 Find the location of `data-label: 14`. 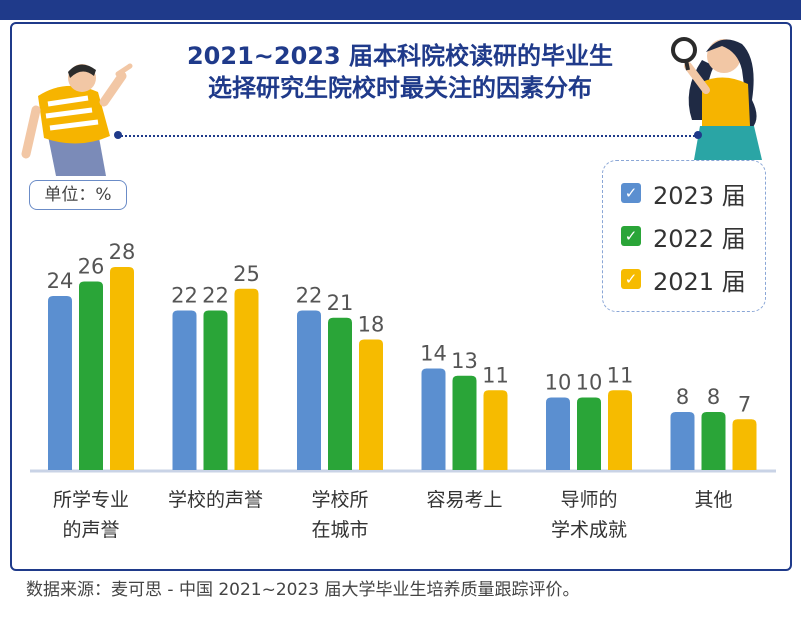

data-label: 14 is located at coordinates (433, 354).